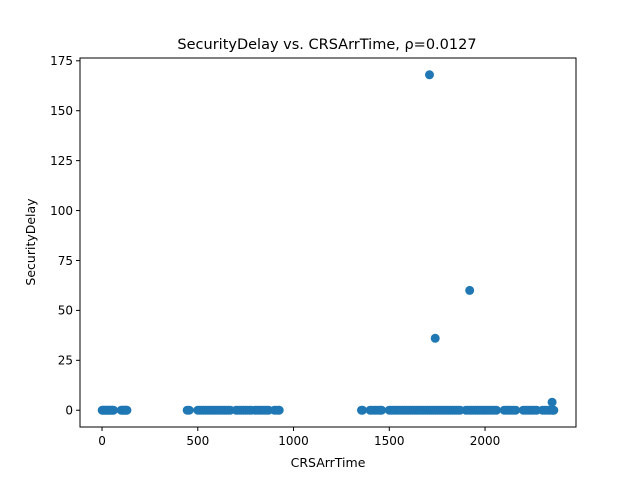 The width and height of the screenshot is (640, 480). I want to click on x-tick-label: 1000, so click(293, 441).